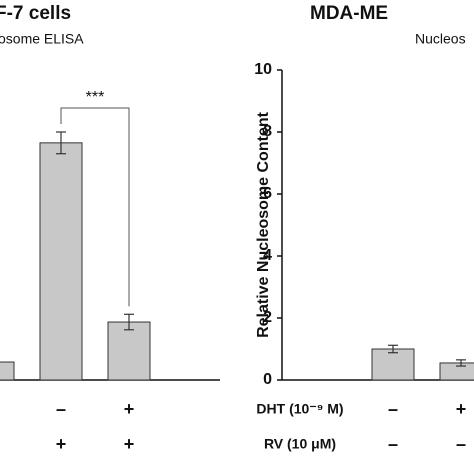 The width and height of the screenshot is (474, 474). What do you see at coordinates (300, 444) in the screenshot?
I see `row-label: RV (10 μM)` at bounding box center [300, 444].